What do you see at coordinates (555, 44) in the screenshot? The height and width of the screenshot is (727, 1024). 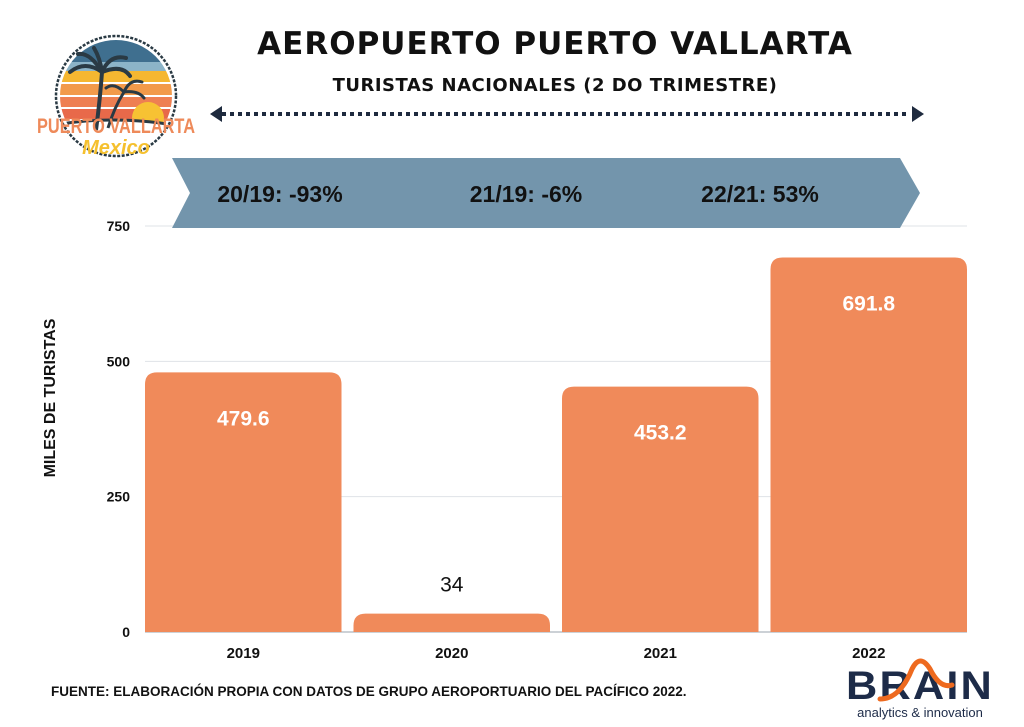 I see `chart-title: AEROPUERTO PUERTO VALLARTA` at bounding box center [555, 44].